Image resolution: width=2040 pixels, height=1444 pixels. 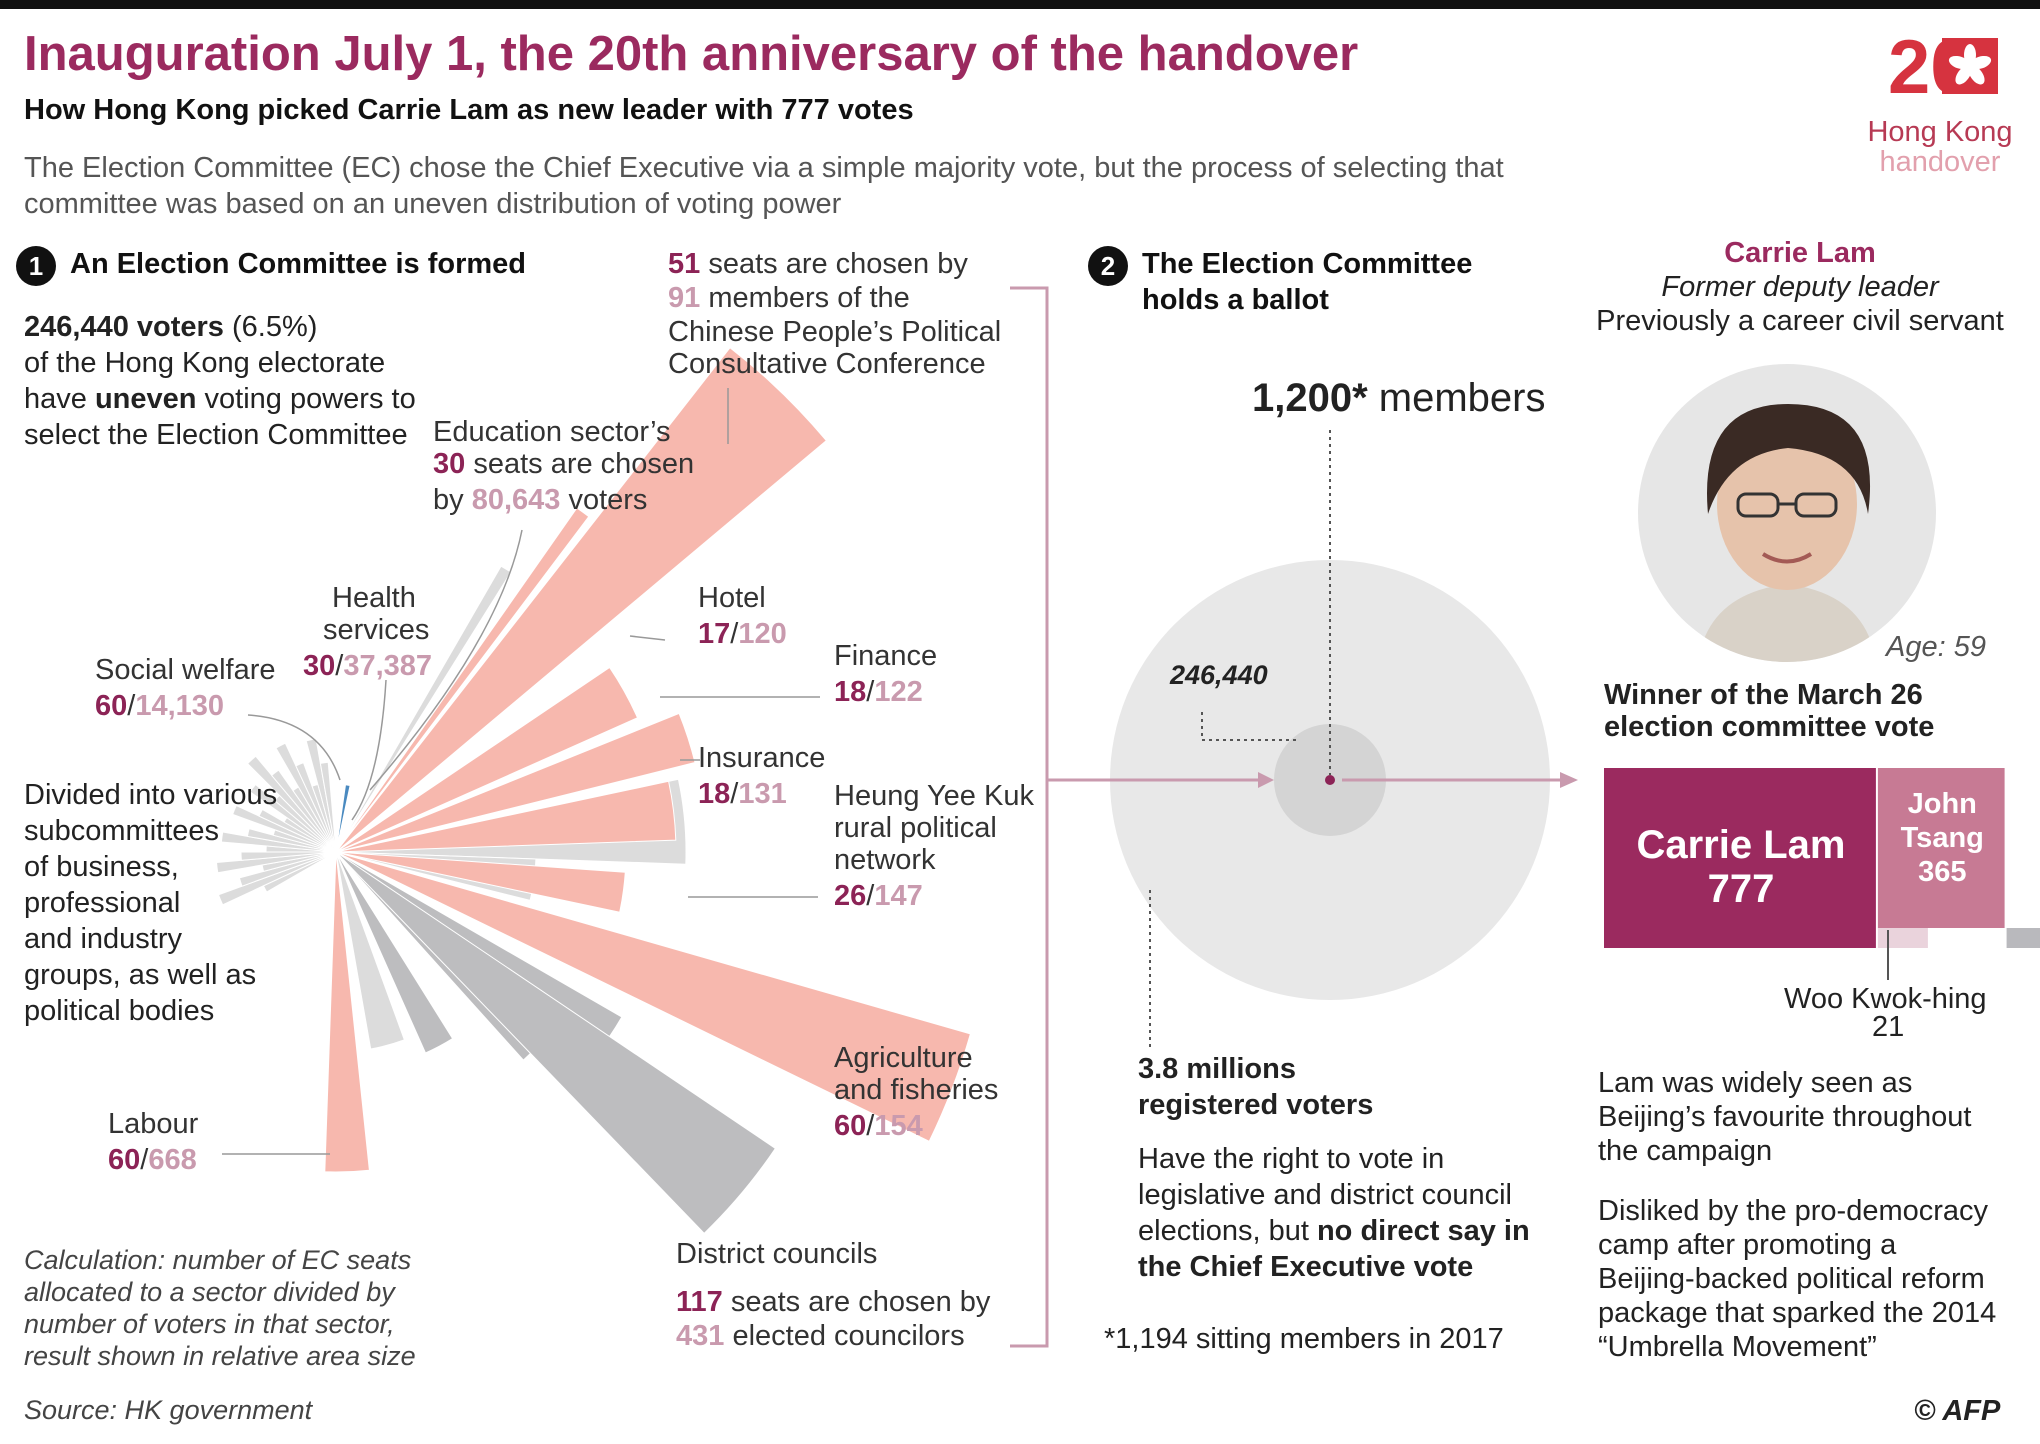 I want to click on sector-agri, so click(x=653, y=996).